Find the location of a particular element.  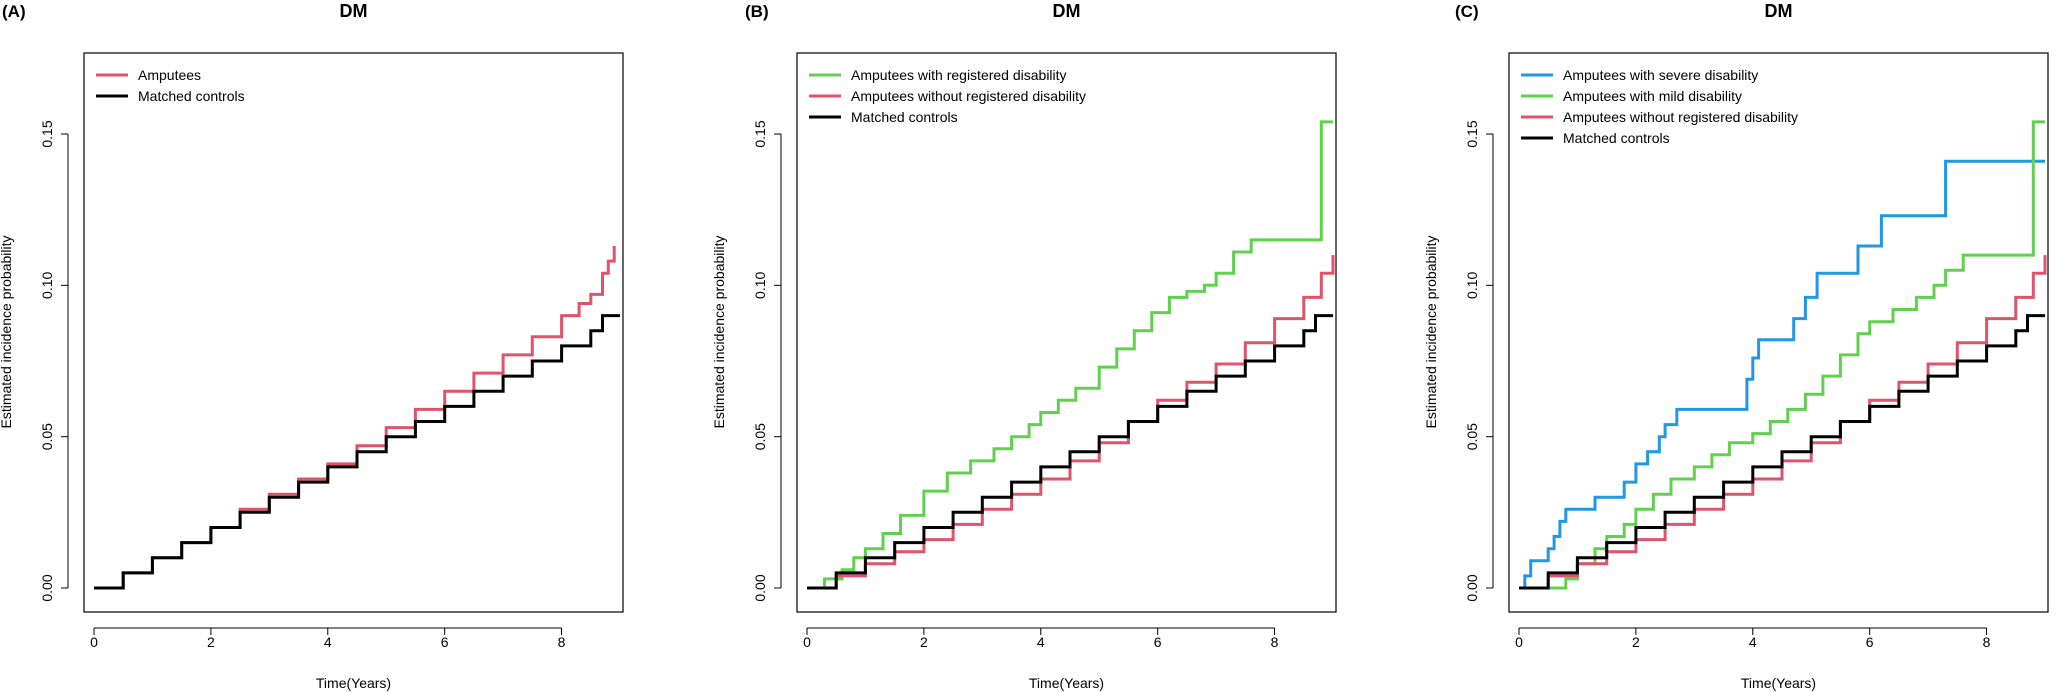

chart-1-y-tick-label: 0.00 is located at coordinates (760, 587).